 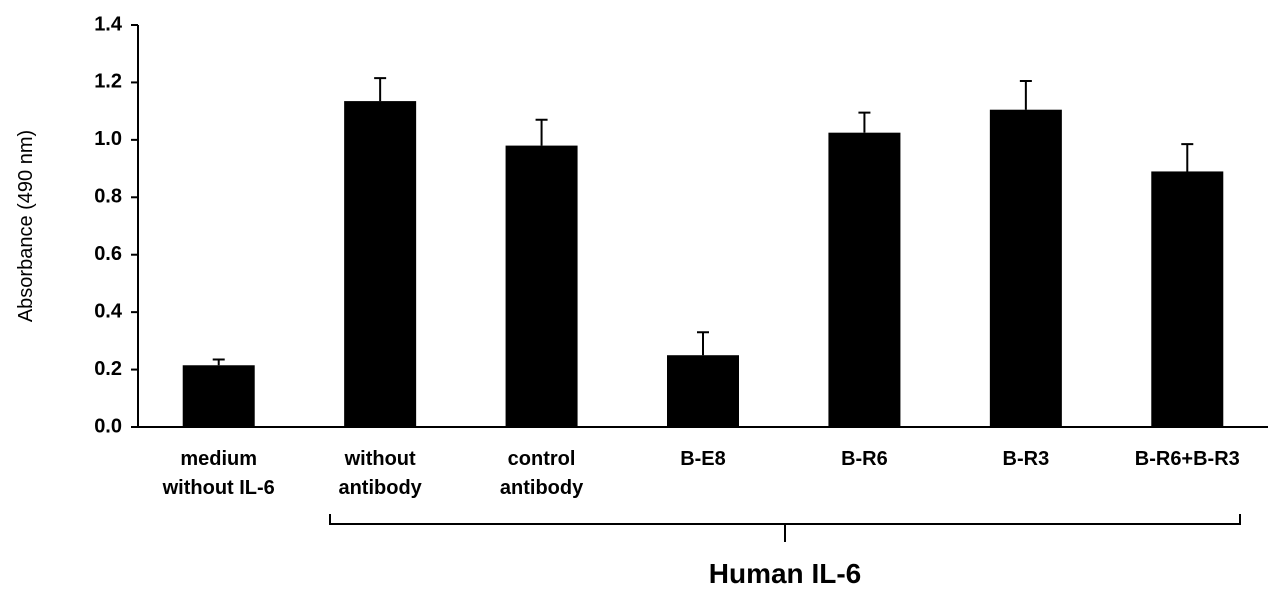 What do you see at coordinates (108, 139) in the screenshot?
I see `y-tick-label: 1.0` at bounding box center [108, 139].